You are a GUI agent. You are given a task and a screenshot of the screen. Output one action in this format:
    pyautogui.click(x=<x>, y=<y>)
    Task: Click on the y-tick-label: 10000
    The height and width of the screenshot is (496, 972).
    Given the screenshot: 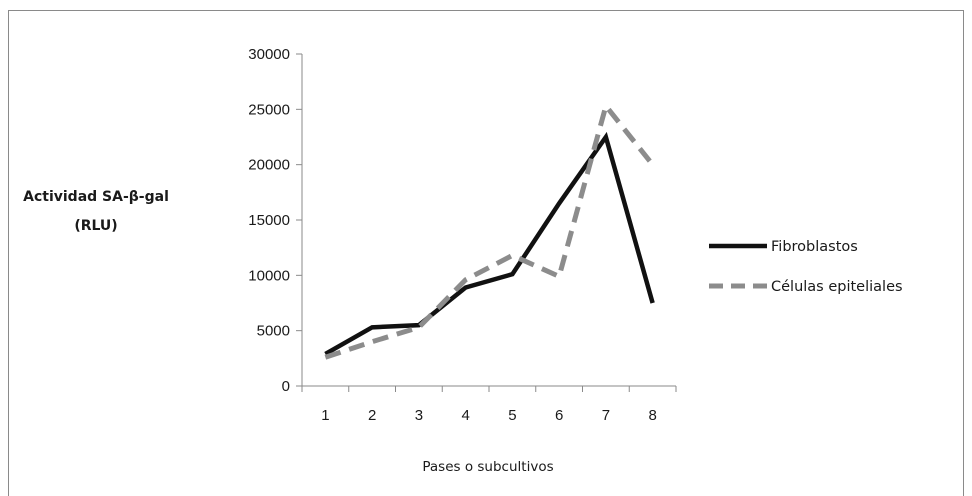 What is the action you would take?
    pyautogui.click(x=269, y=275)
    